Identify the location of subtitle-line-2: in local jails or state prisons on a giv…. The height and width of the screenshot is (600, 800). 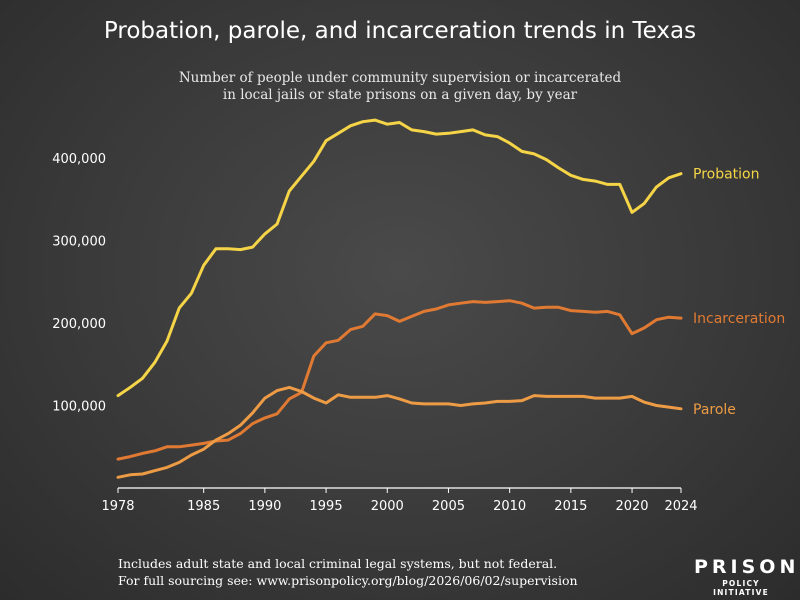
(400, 95).